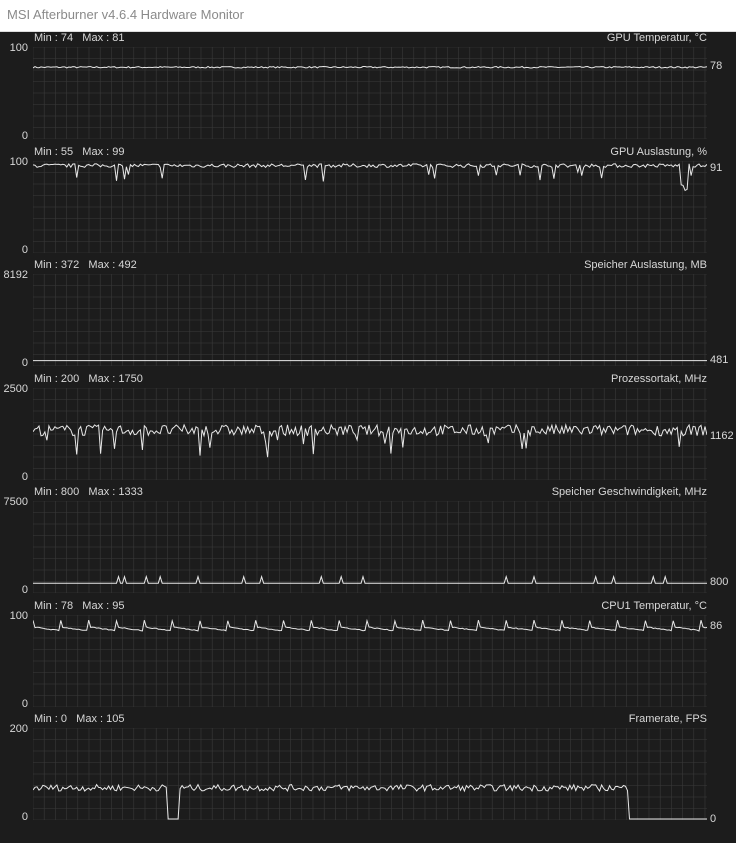 Image resolution: width=736 pixels, height=843 pixels. What do you see at coordinates (79, 151) in the screenshot?
I see `min-max-label: Min : 55 Max : 99` at bounding box center [79, 151].